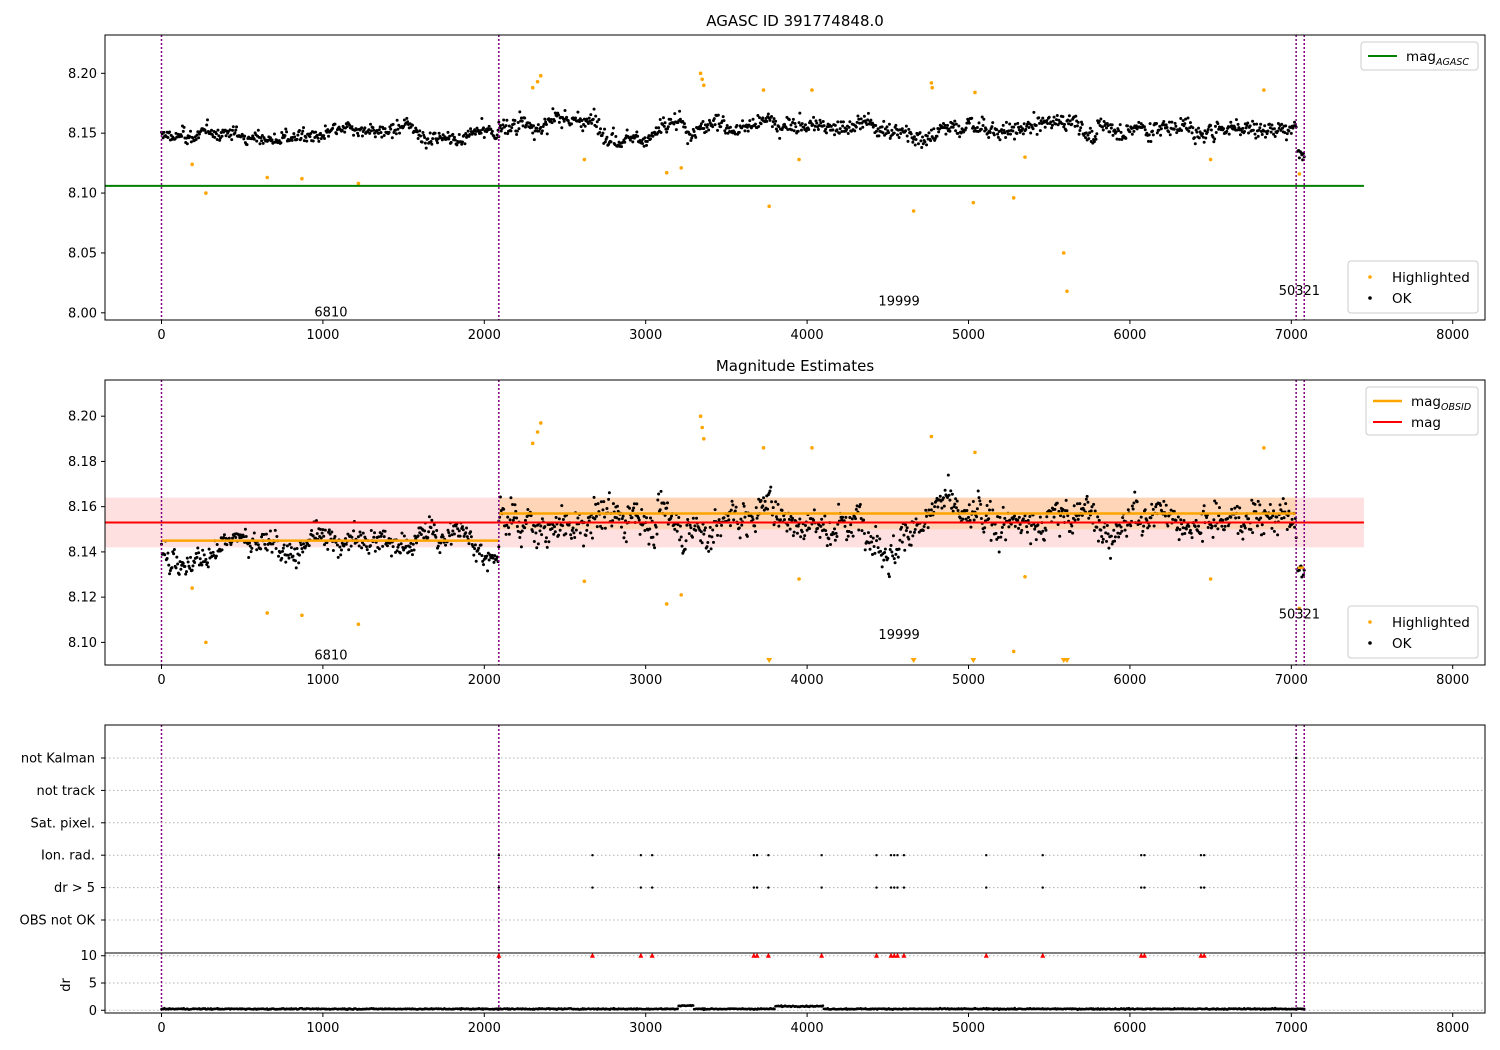 This screenshot has width=1500, height=1050. What do you see at coordinates (1413, 287) in the screenshot?
I see `legend-box` at bounding box center [1413, 287].